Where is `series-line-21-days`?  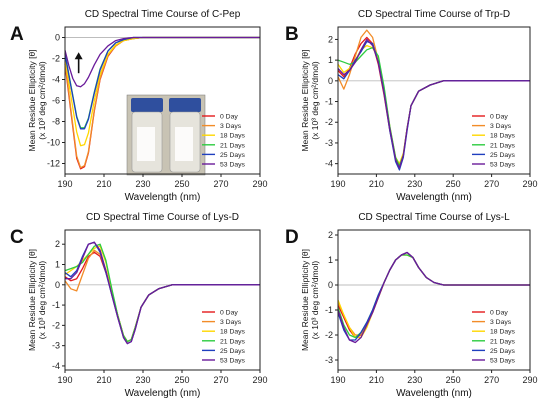 series-line-21-days is located at coordinates (162, 293).